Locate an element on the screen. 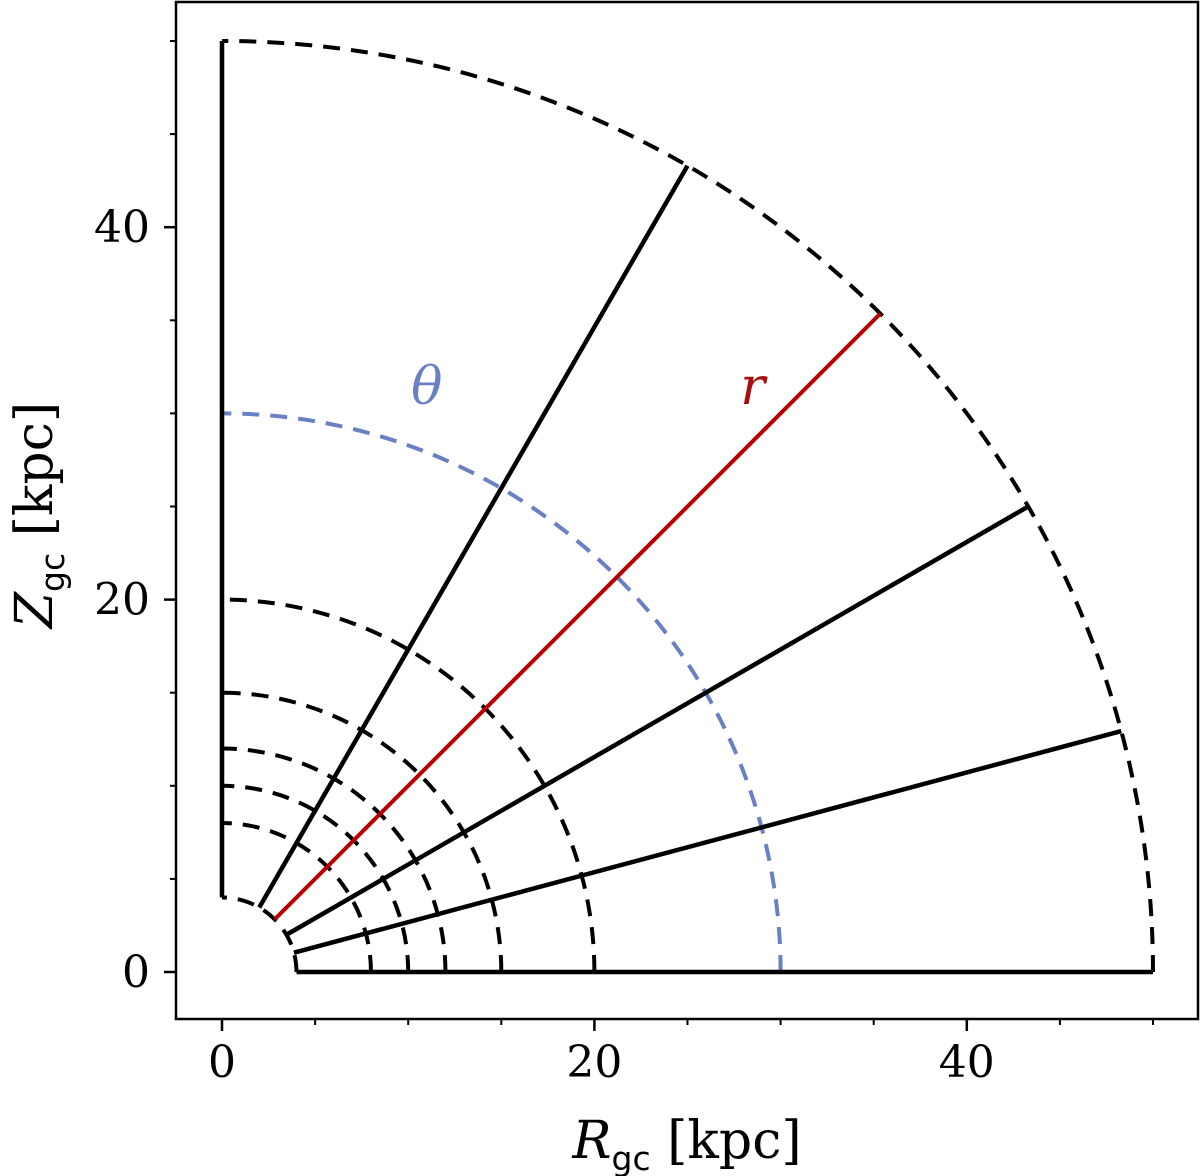  y-axis-title: Zgc [kpc] is located at coordinates (38, 516).